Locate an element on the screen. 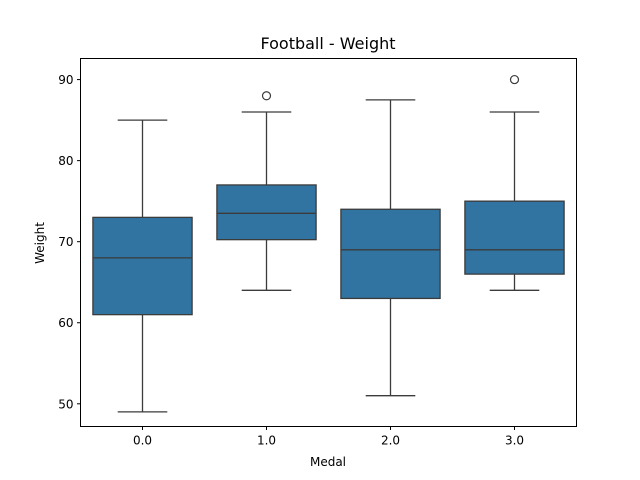  y-tick-label: 90 is located at coordinates (65, 80).